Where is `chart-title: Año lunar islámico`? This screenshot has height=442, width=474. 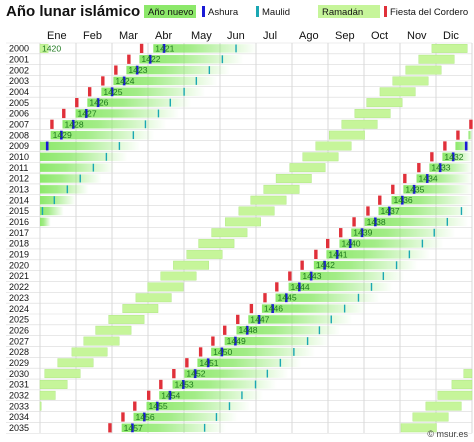 chart-title: Año lunar islámico is located at coordinates (73, 11).